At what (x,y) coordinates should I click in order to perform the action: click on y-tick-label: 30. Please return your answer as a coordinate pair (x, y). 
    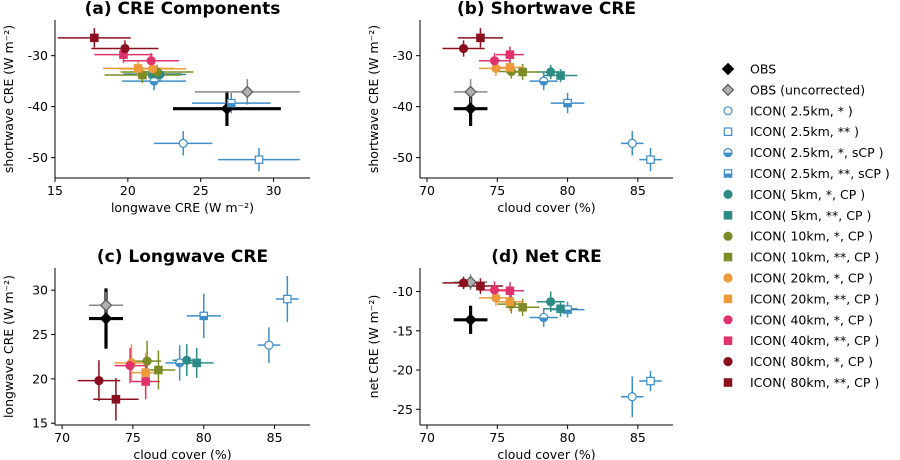
    Looking at the image, I should click on (40, 290).